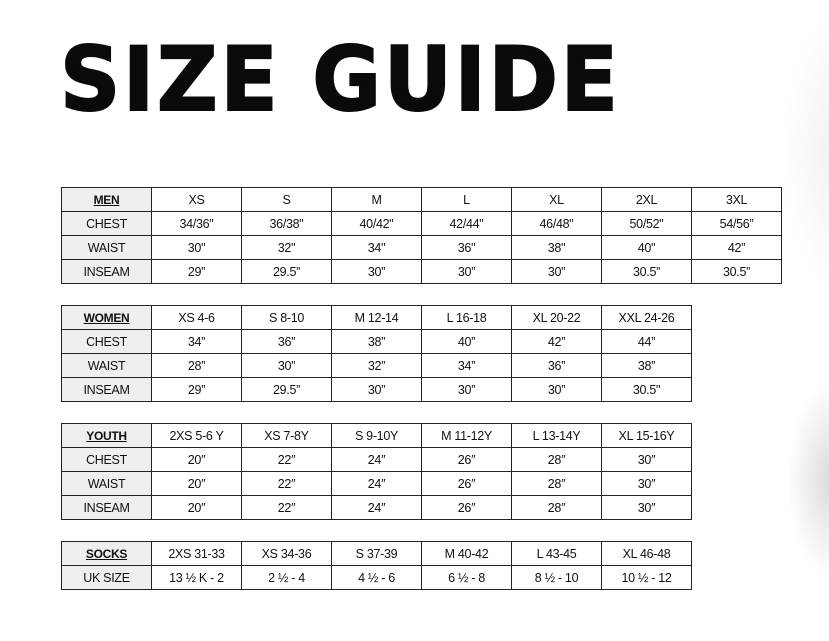 This screenshot has height=641, width=829. What do you see at coordinates (646, 365) in the screenshot?
I see `measurement-cell: 38”` at bounding box center [646, 365].